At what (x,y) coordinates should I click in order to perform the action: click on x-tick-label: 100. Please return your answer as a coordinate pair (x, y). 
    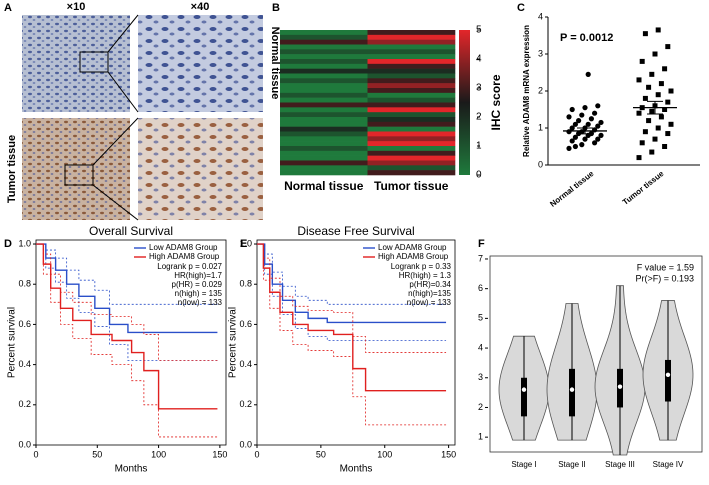
    Looking at the image, I should click on (158, 454).